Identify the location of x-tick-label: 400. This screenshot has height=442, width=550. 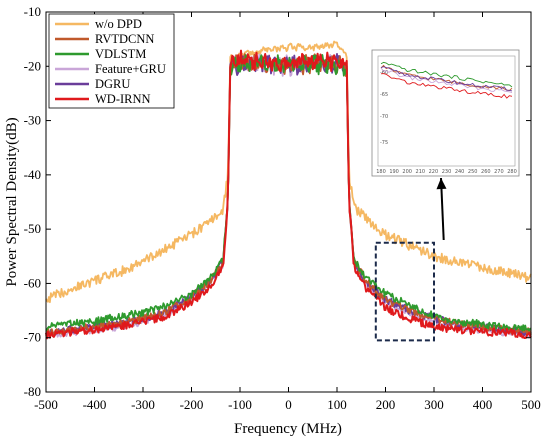
(483, 404).